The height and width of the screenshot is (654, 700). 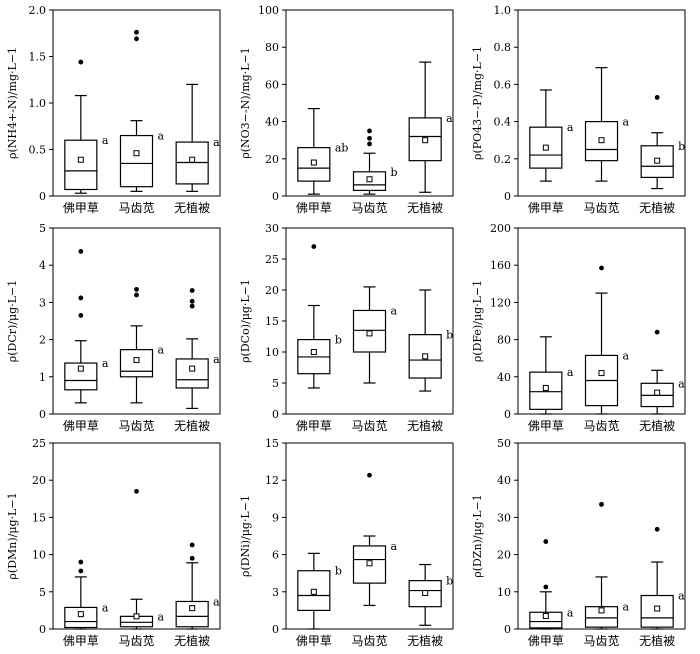 I want to click on y-tick-label: 12, so click(x=272, y=480).